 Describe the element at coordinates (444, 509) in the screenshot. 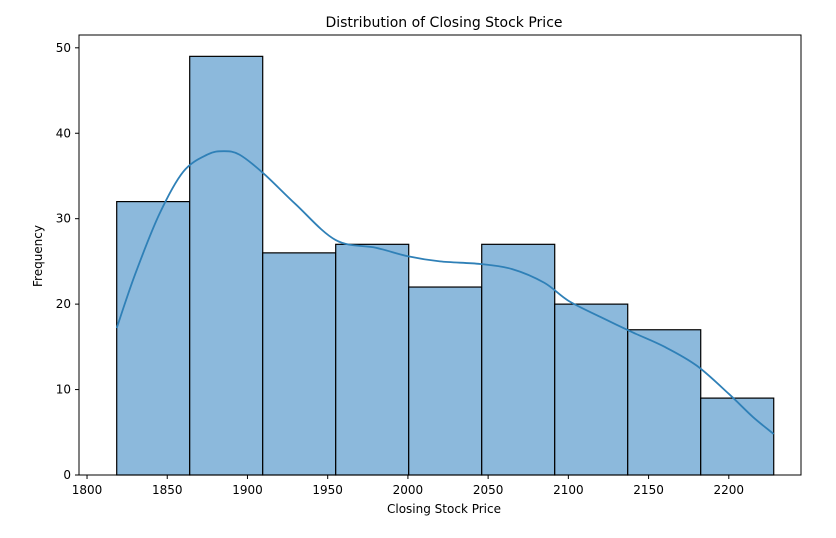

I see `x-axis-label: Closing Stock Price` at that location.